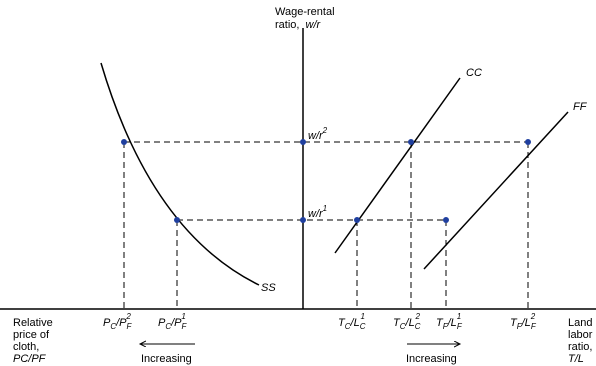 The image size is (596, 366). What do you see at coordinates (124, 142) in the screenshot?
I see `point-ss-high` at bounding box center [124, 142].